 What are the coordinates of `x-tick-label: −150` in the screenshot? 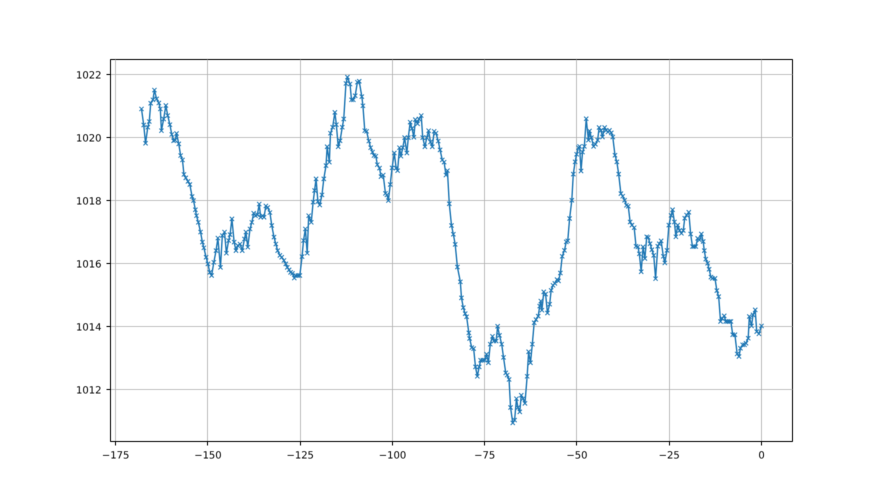 It's located at (208, 456).